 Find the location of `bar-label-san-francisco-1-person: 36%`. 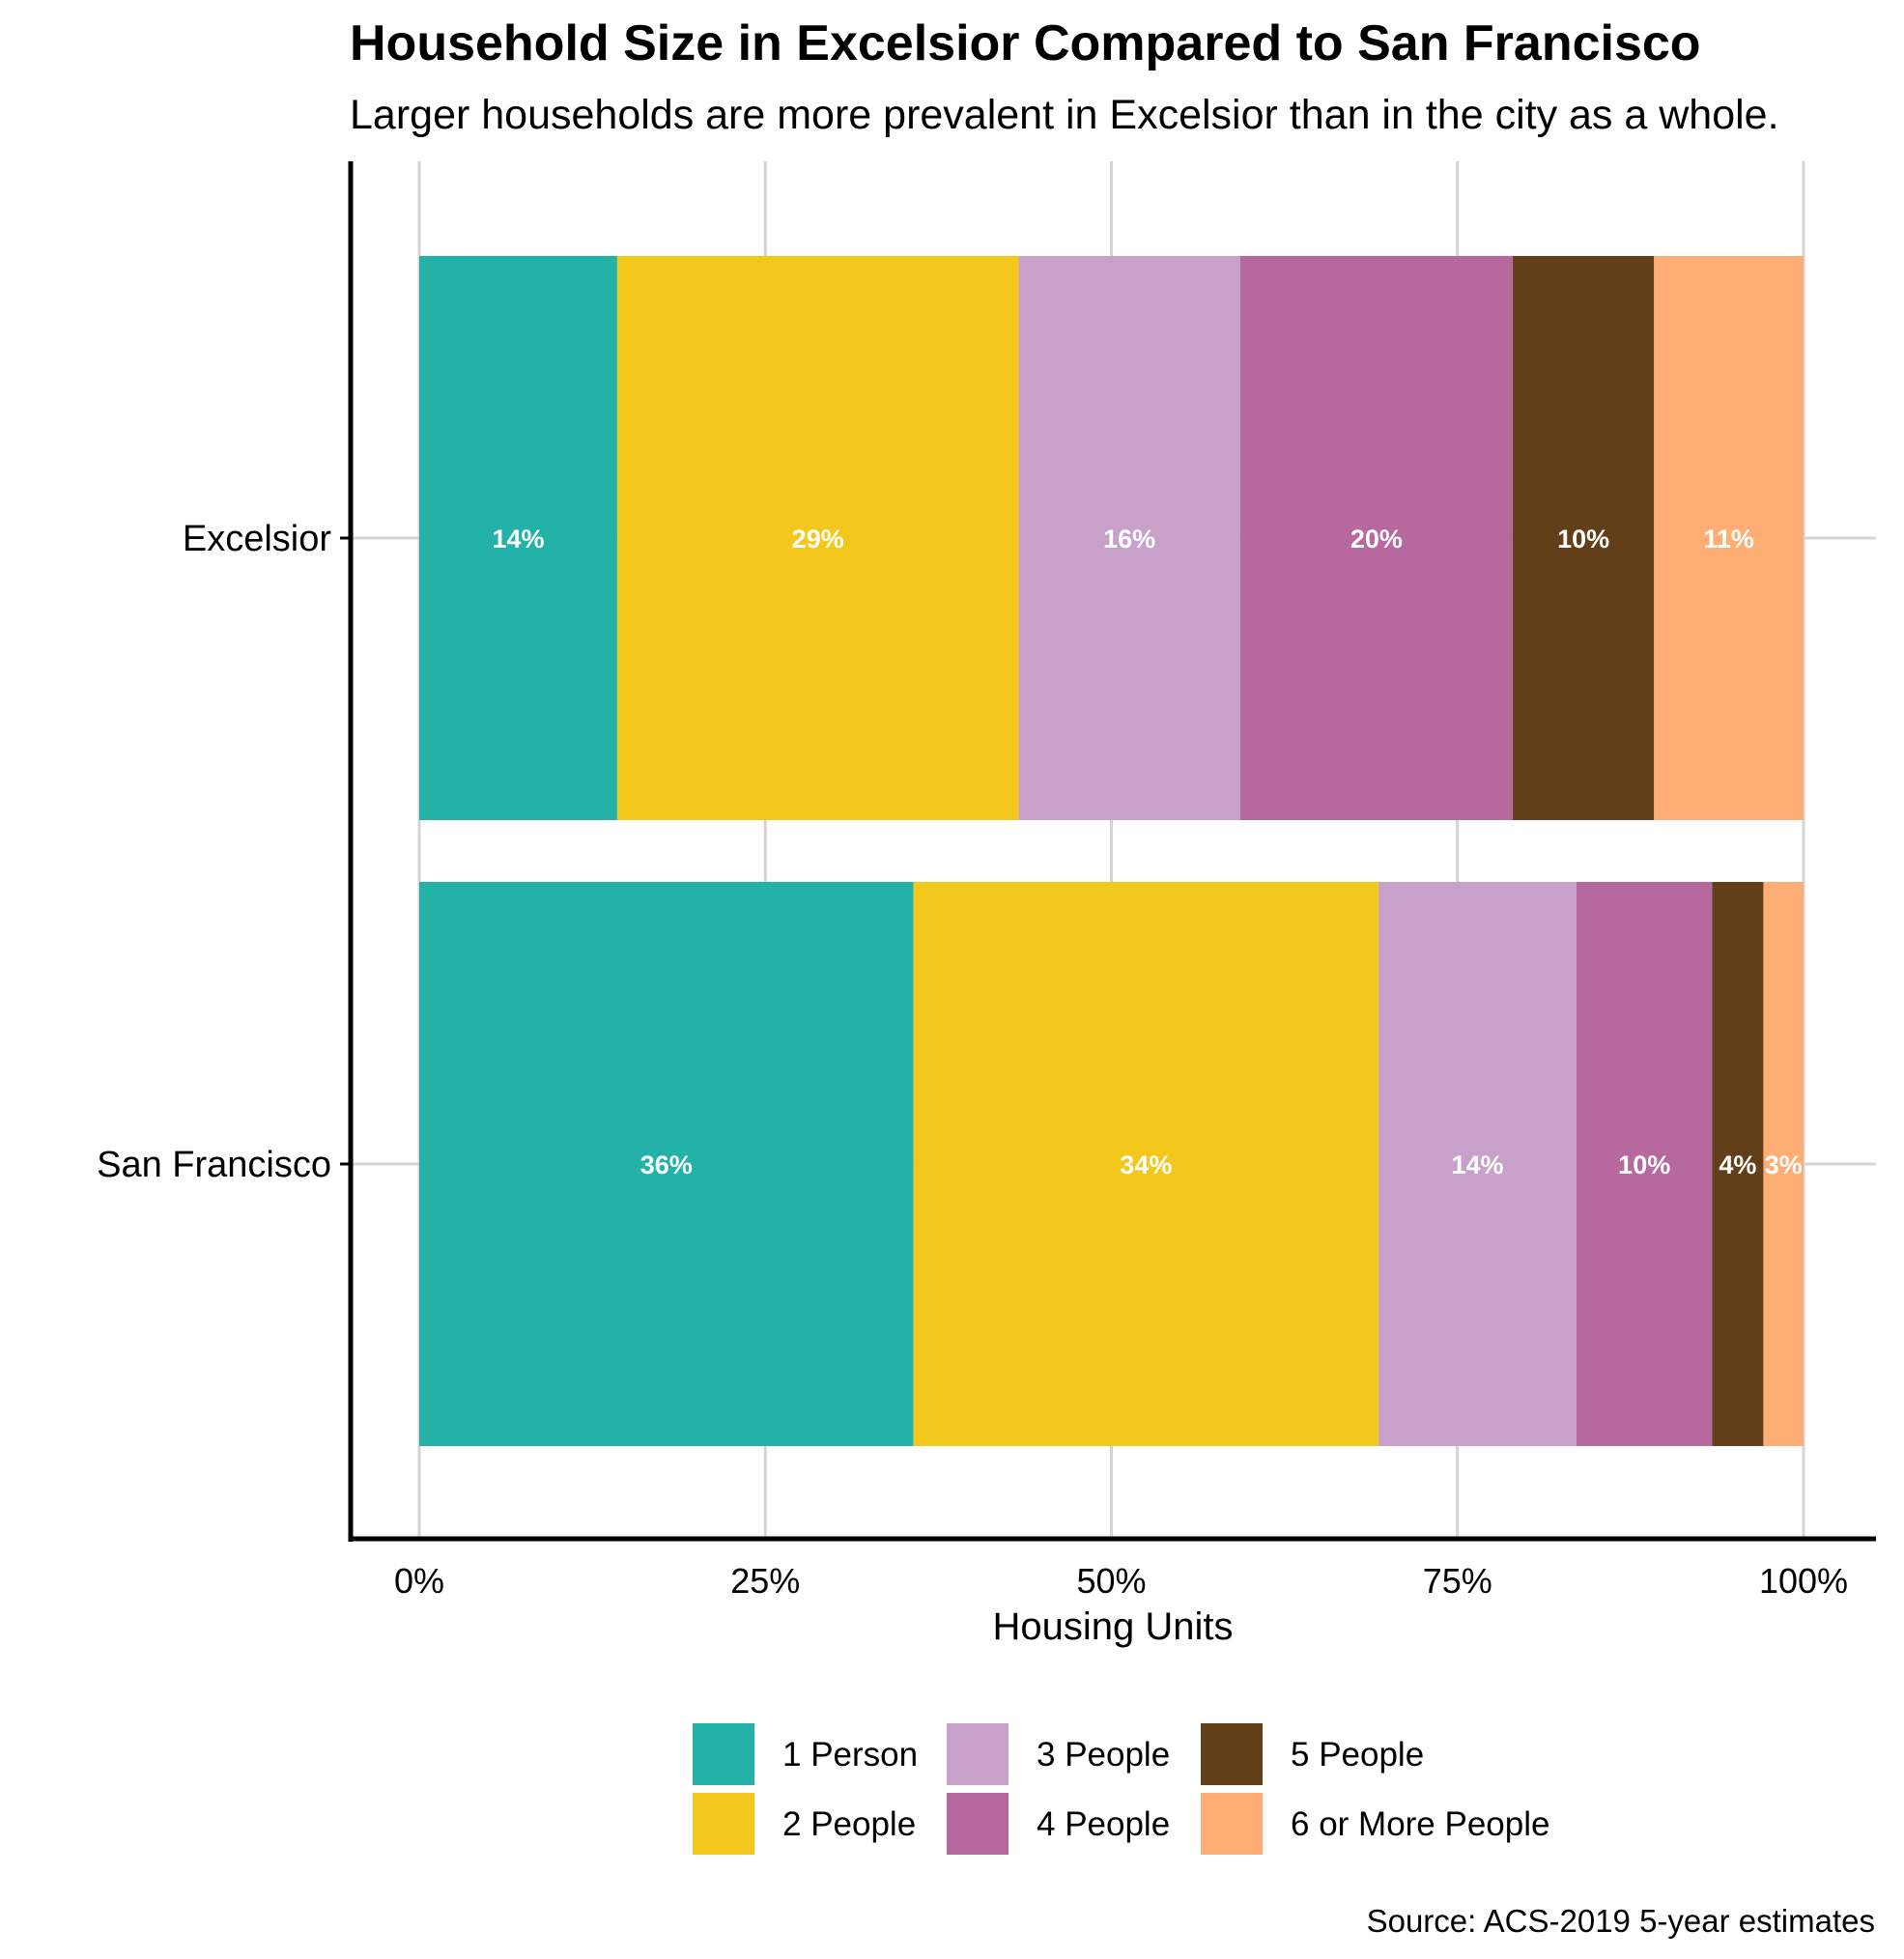

bar-label-san-francisco-1-person: 36% is located at coordinates (666, 1164).